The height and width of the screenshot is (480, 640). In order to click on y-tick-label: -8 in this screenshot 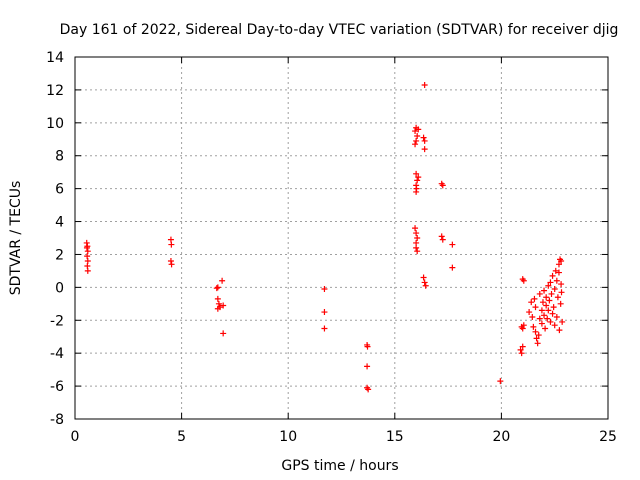, I will do `click(57, 420)`.